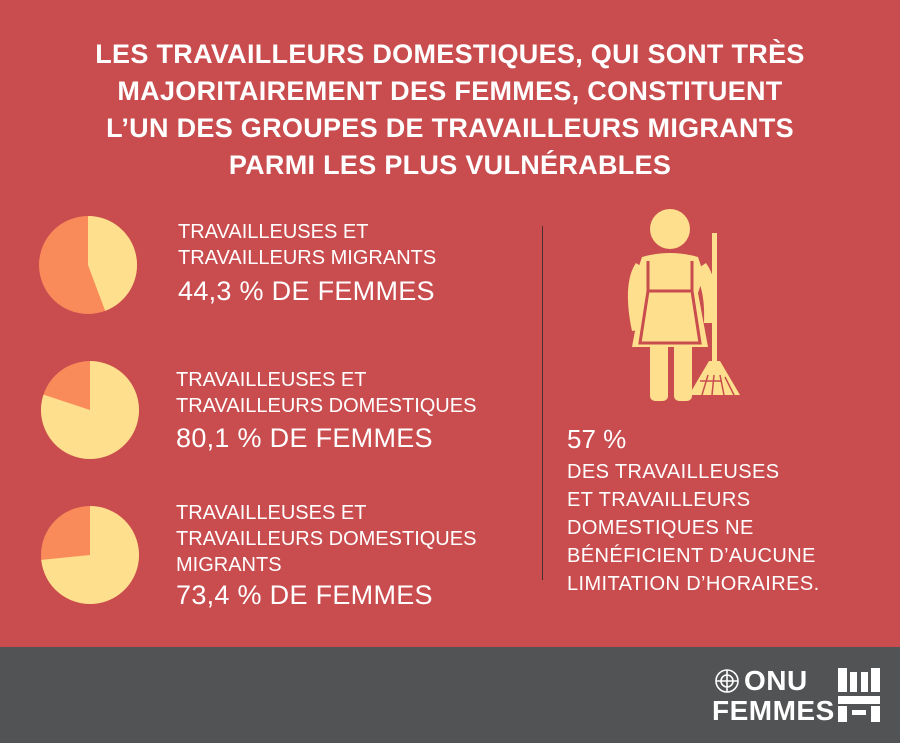 The height and width of the screenshot is (743, 900). What do you see at coordinates (307, 245) in the screenshot?
I see `stat-label: TRAVAILLEUSES ET TRAVAILLEURS MIGRANTS` at bounding box center [307, 245].